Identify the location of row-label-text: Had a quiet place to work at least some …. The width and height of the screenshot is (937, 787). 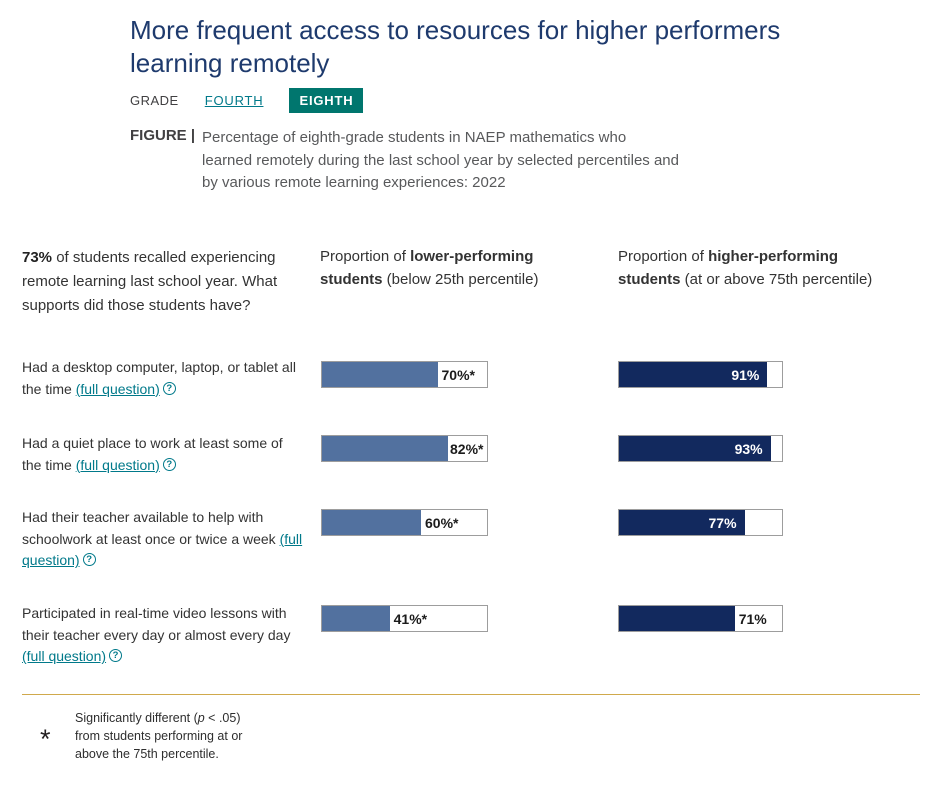
(152, 454).